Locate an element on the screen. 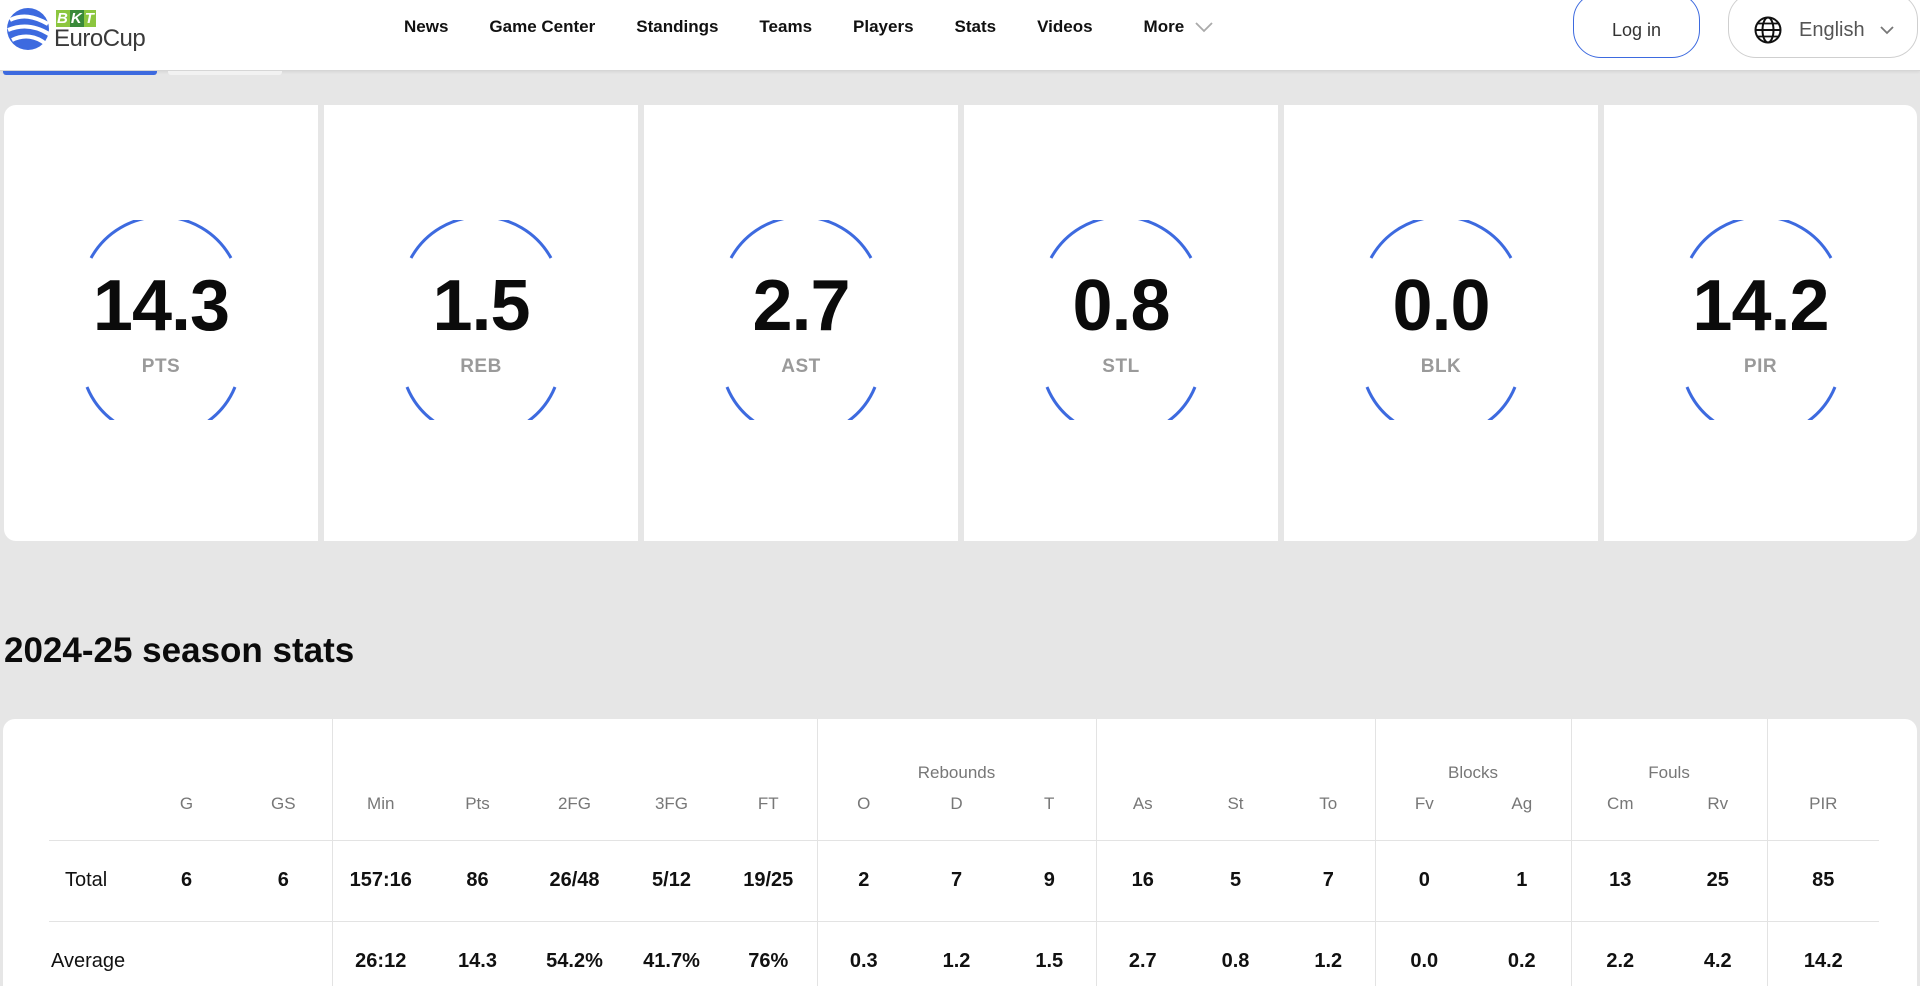 The height and width of the screenshot is (986, 1920). nav-item-videos: Videos is located at coordinates (1065, 26).